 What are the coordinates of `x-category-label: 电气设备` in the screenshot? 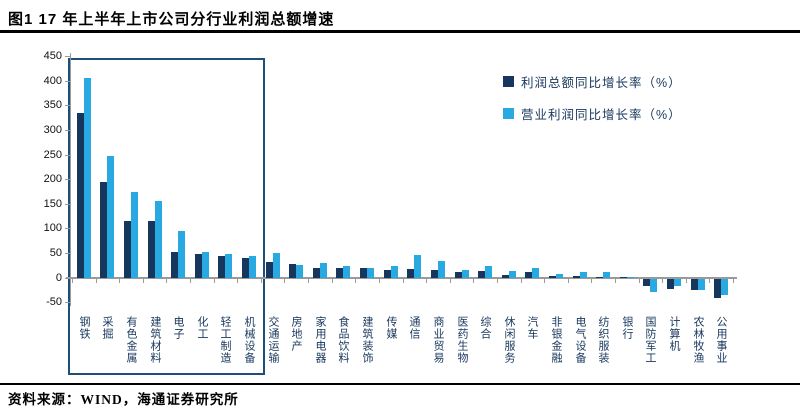 It's located at (580, 340).